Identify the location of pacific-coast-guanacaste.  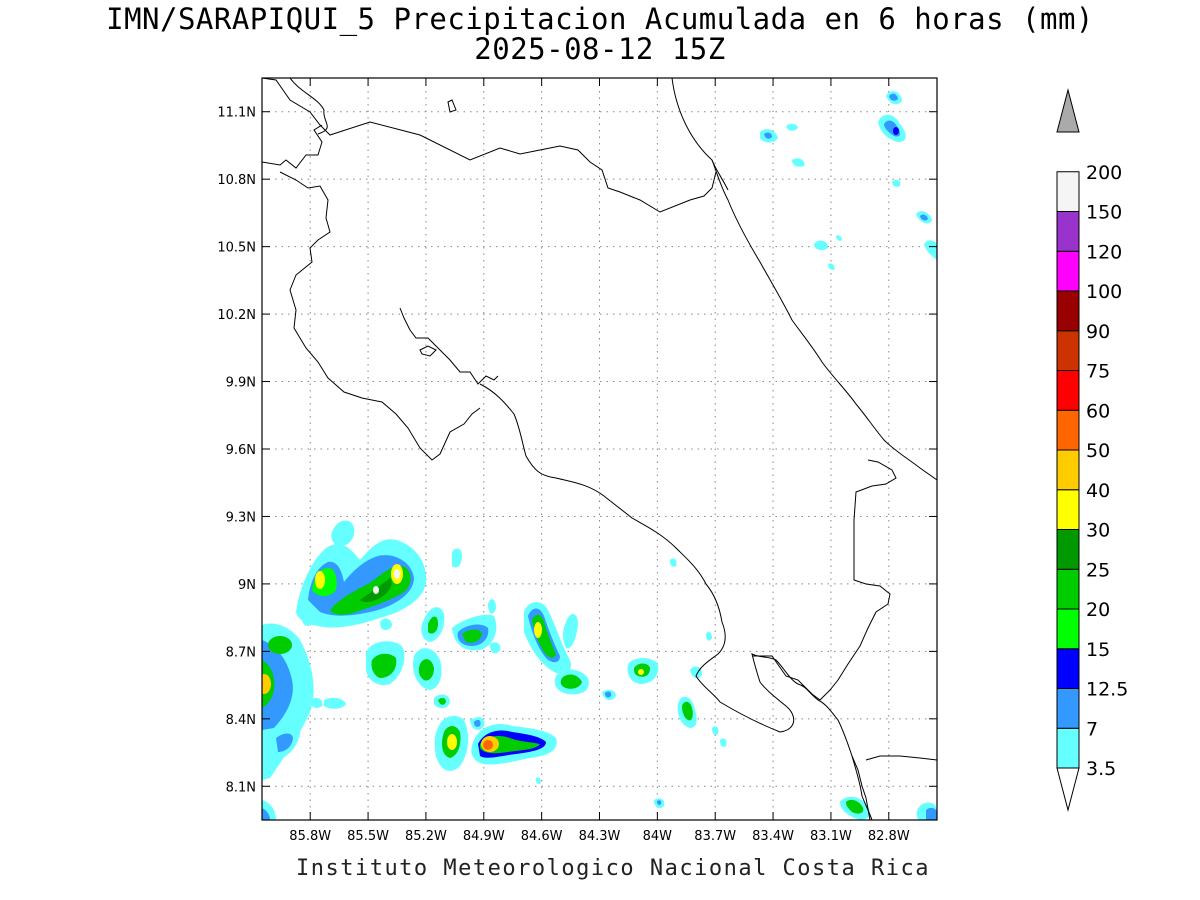
(371, 292).